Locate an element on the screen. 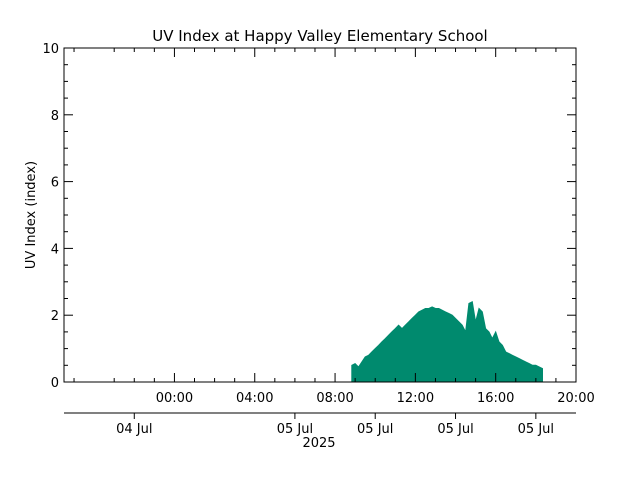  x-tick-label: 20:00 is located at coordinates (575, 398).